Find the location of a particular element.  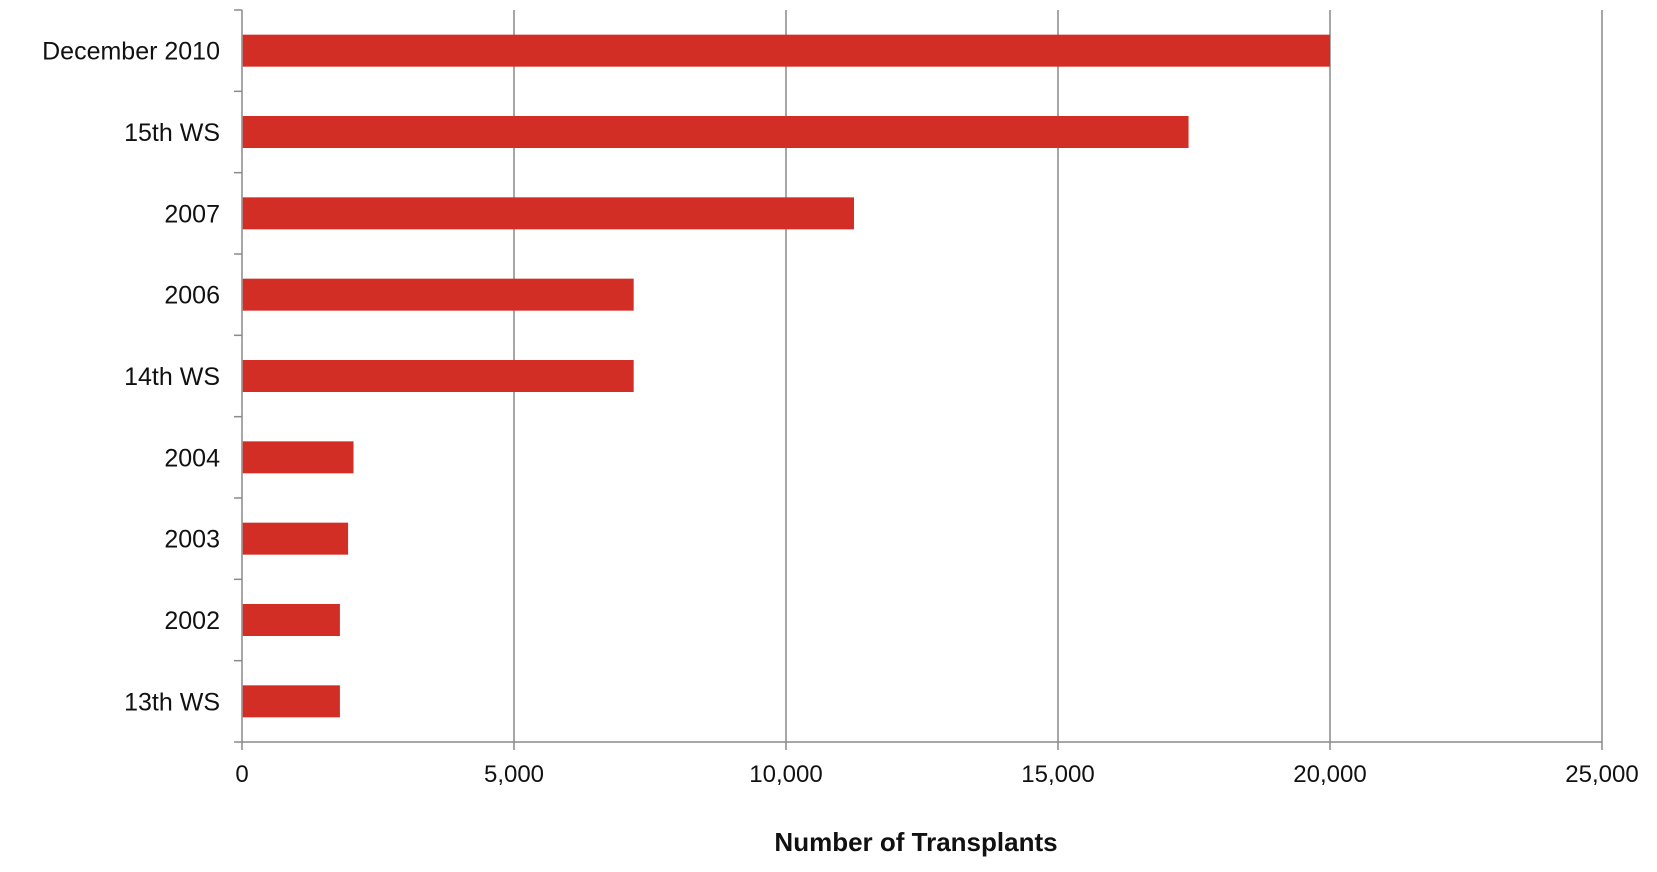

category-label: 2004 is located at coordinates (192, 458).